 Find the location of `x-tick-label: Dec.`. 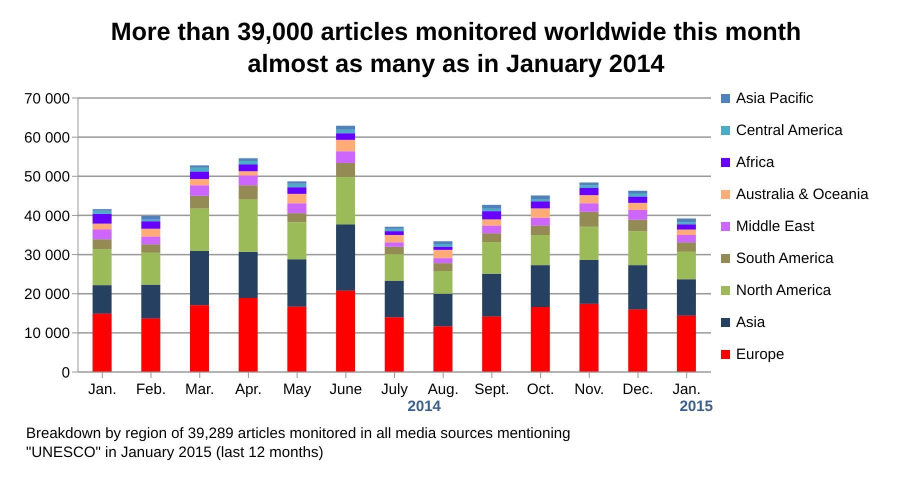

x-tick-label: Dec. is located at coordinates (638, 389).